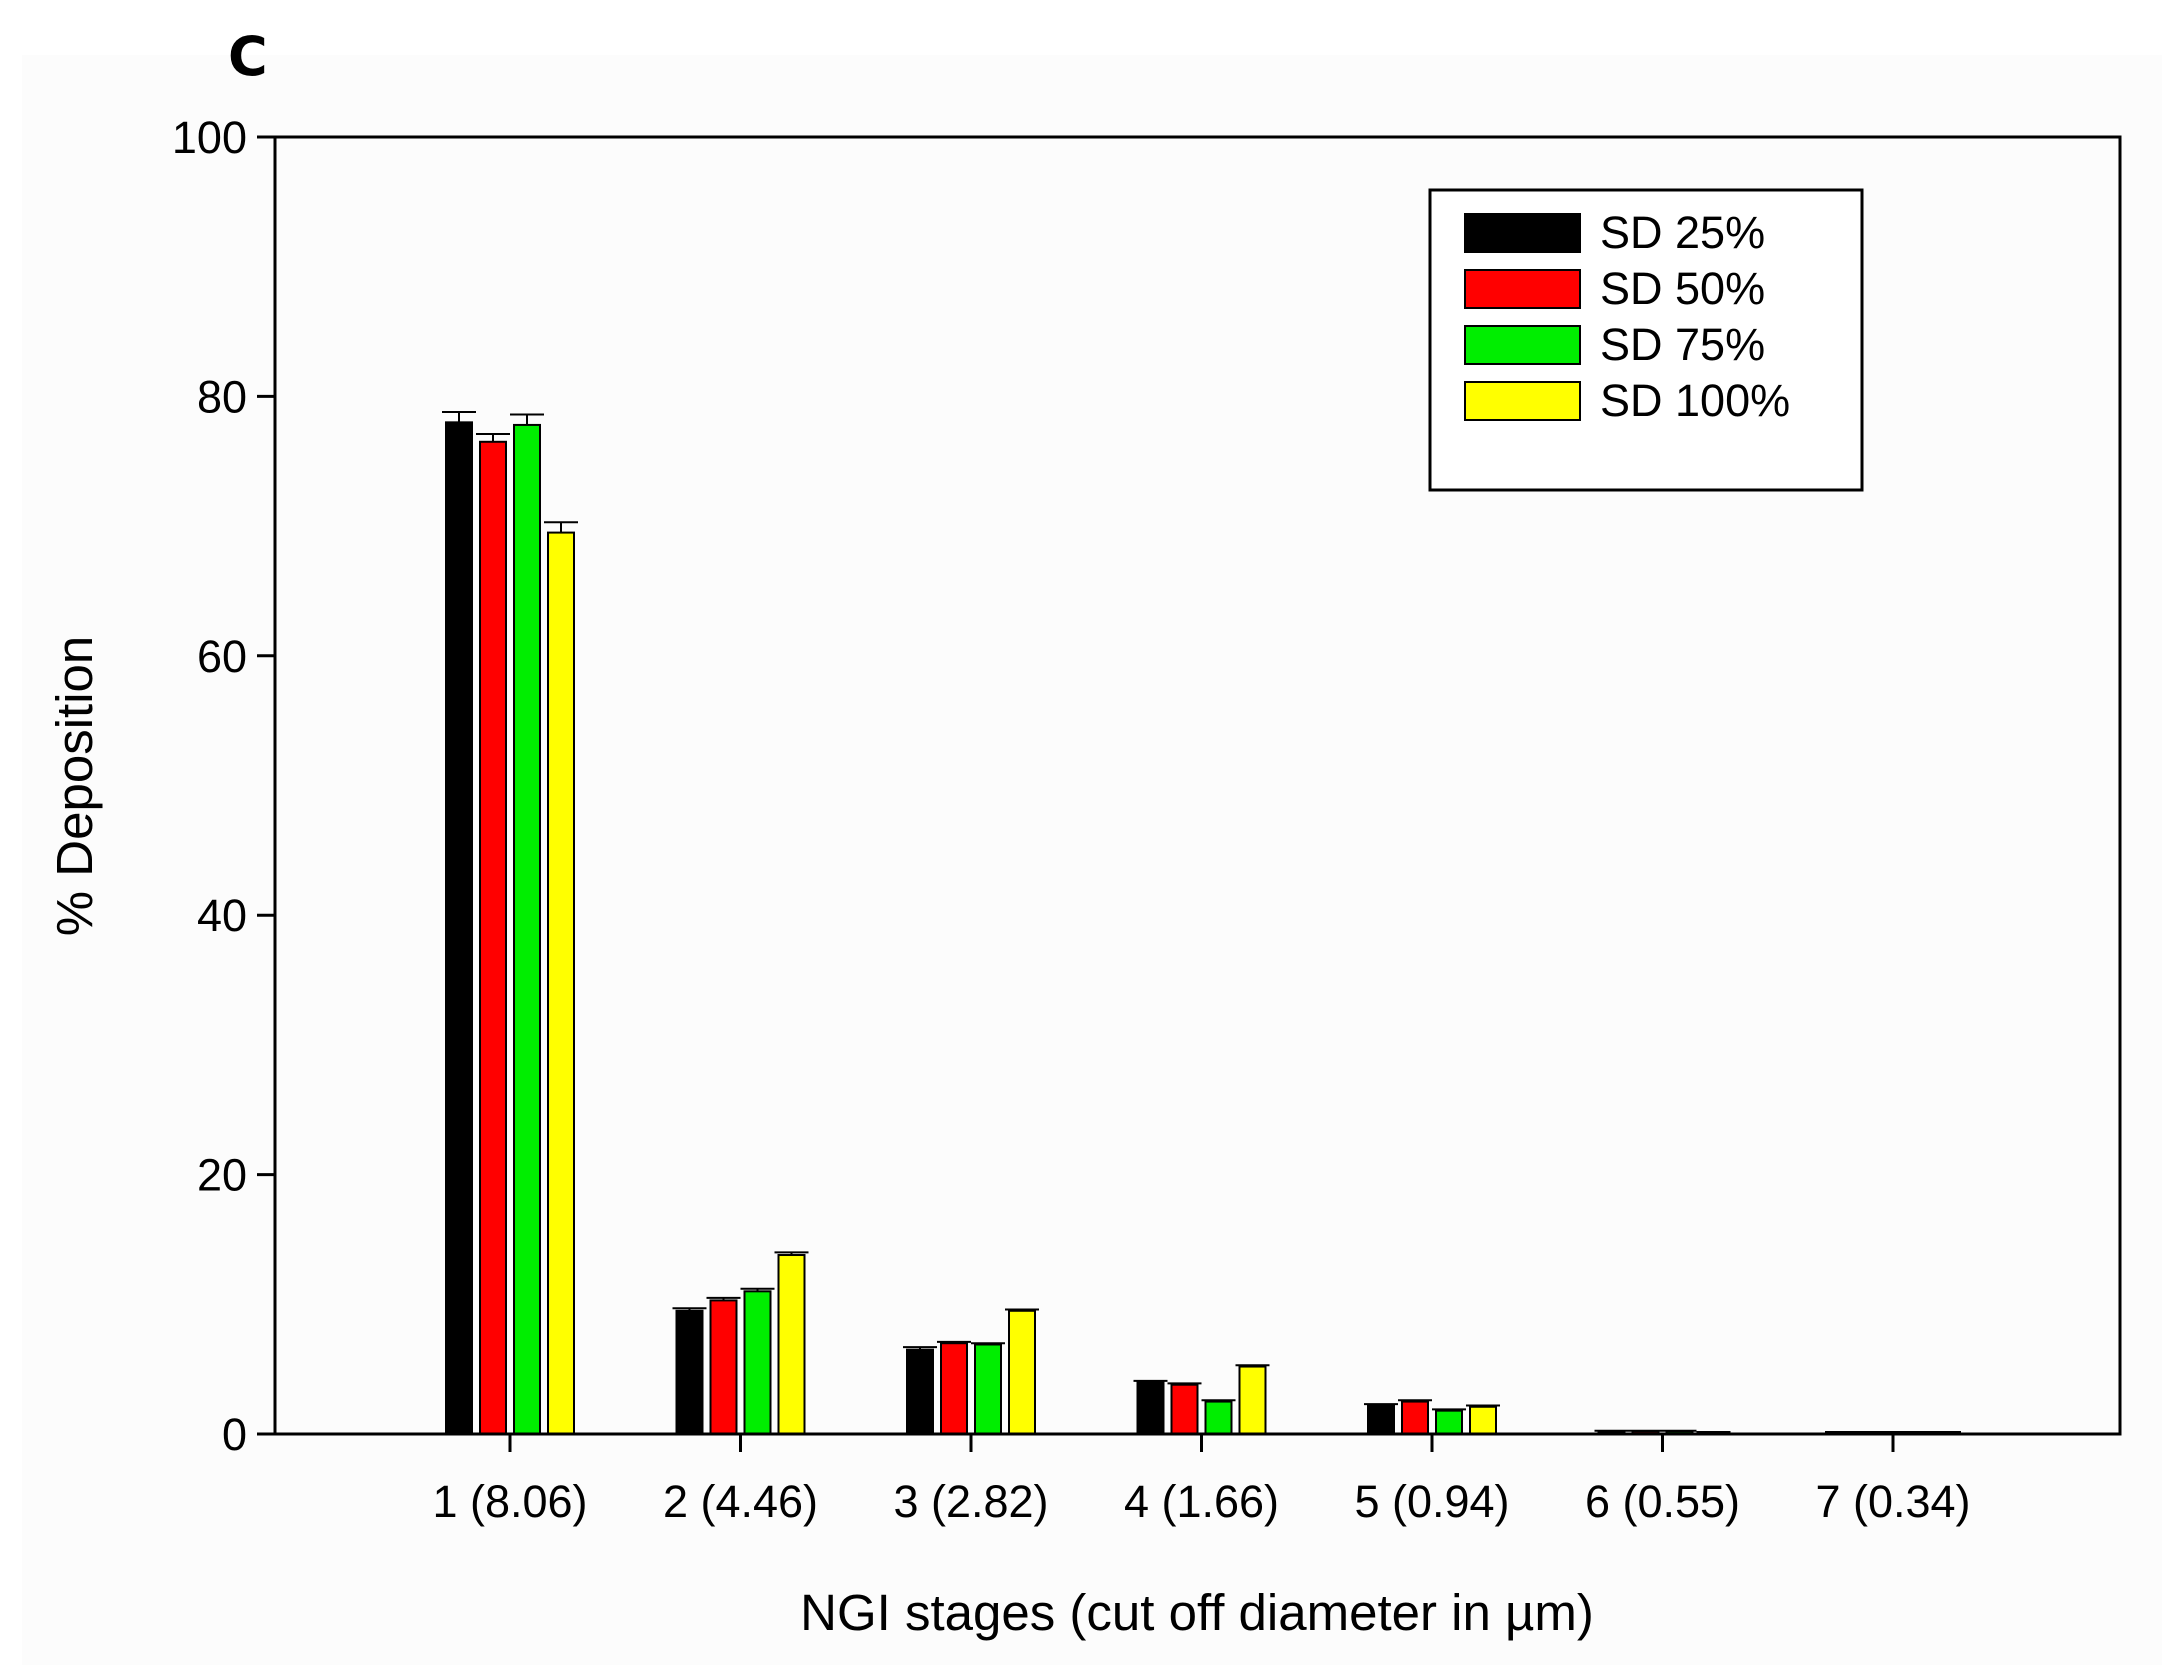  What do you see at coordinates (1197, 1612) in the screenshot?
I see `x-axis-title: NGI stages (cut off diameter in µm)` at bounding box center [1197, 1612].